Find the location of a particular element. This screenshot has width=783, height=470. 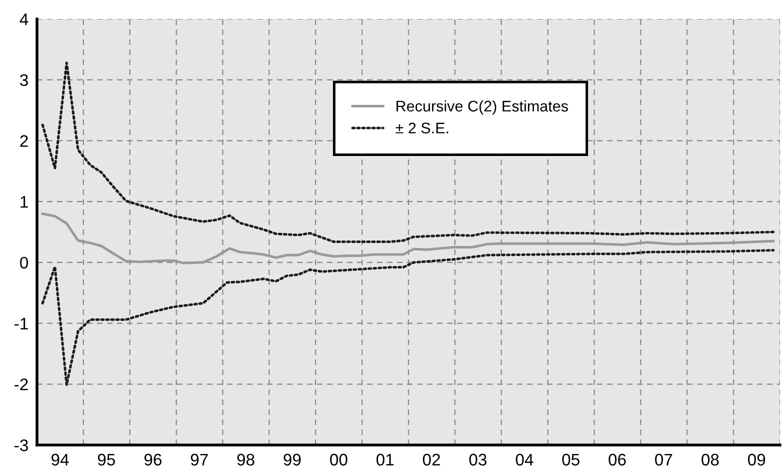

legend-label: ± 2 S.E. is located at coordinates (422, 128).